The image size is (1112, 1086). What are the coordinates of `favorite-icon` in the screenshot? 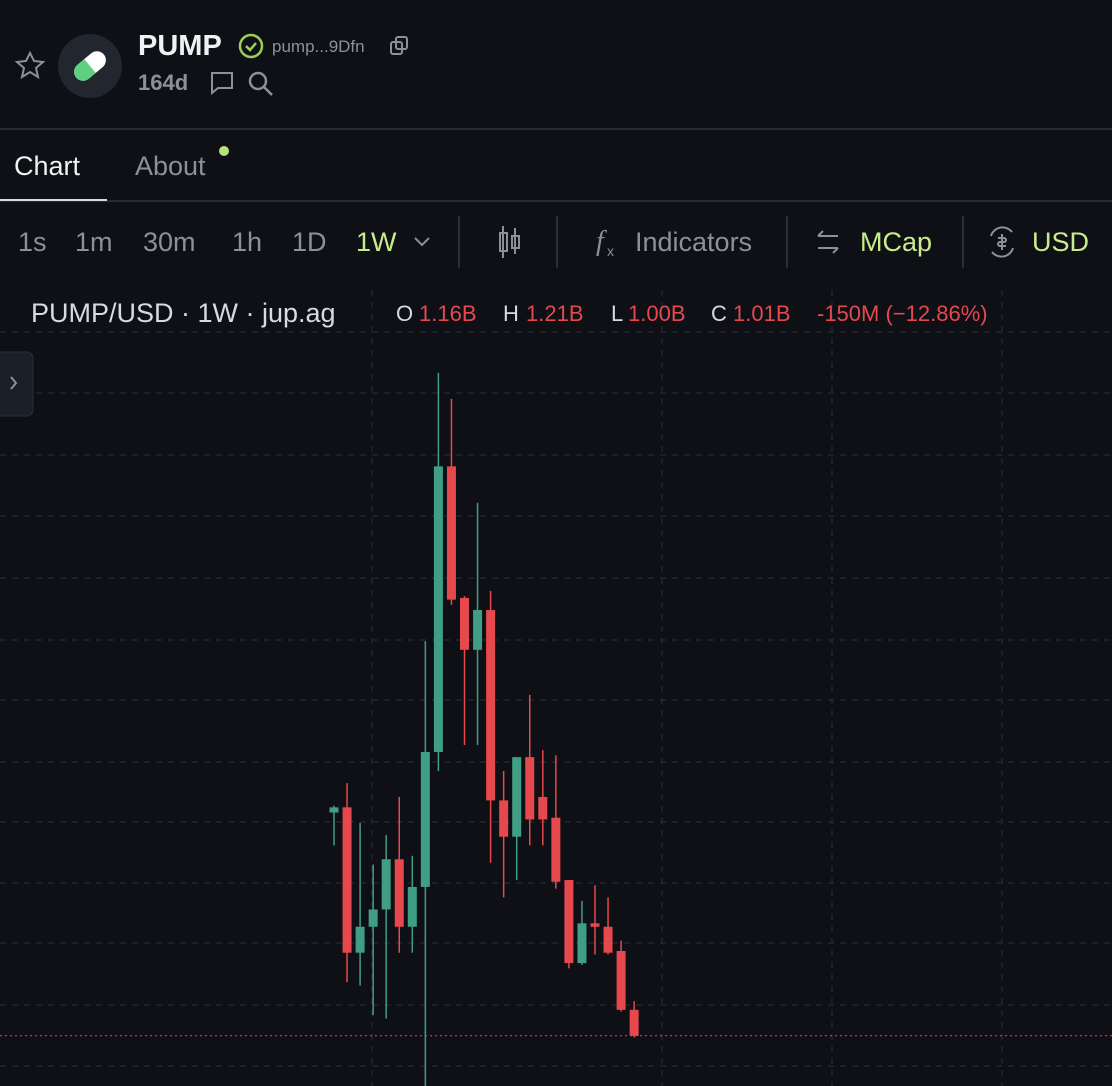 It's located at (30, 65).